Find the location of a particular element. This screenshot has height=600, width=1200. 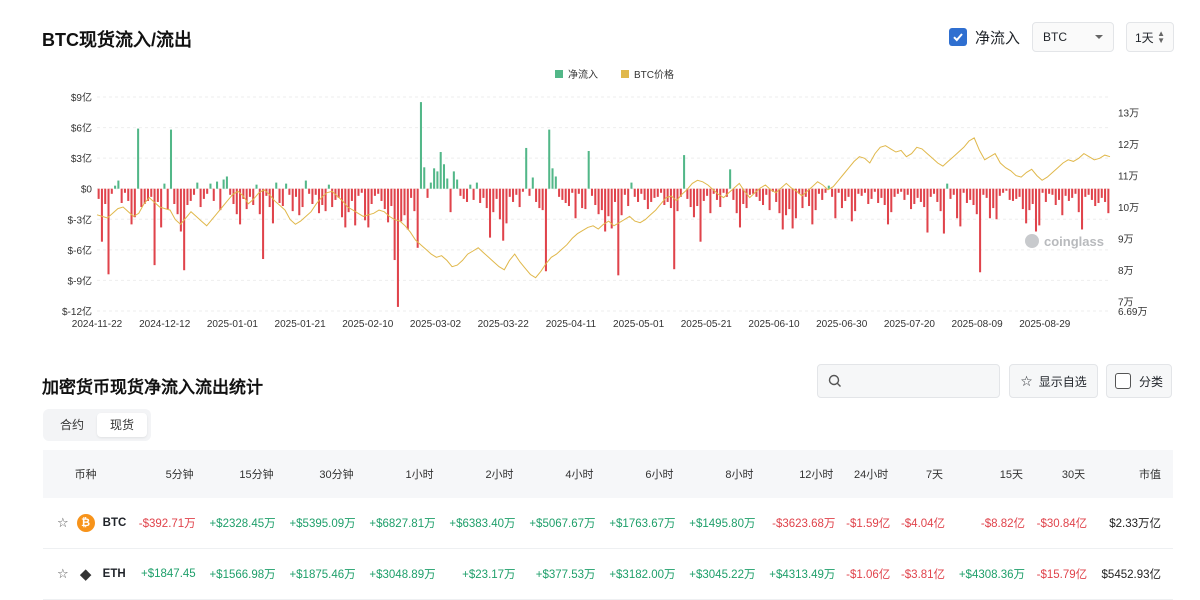

column-header: 15分钟 is located at coordinates (237, 474).